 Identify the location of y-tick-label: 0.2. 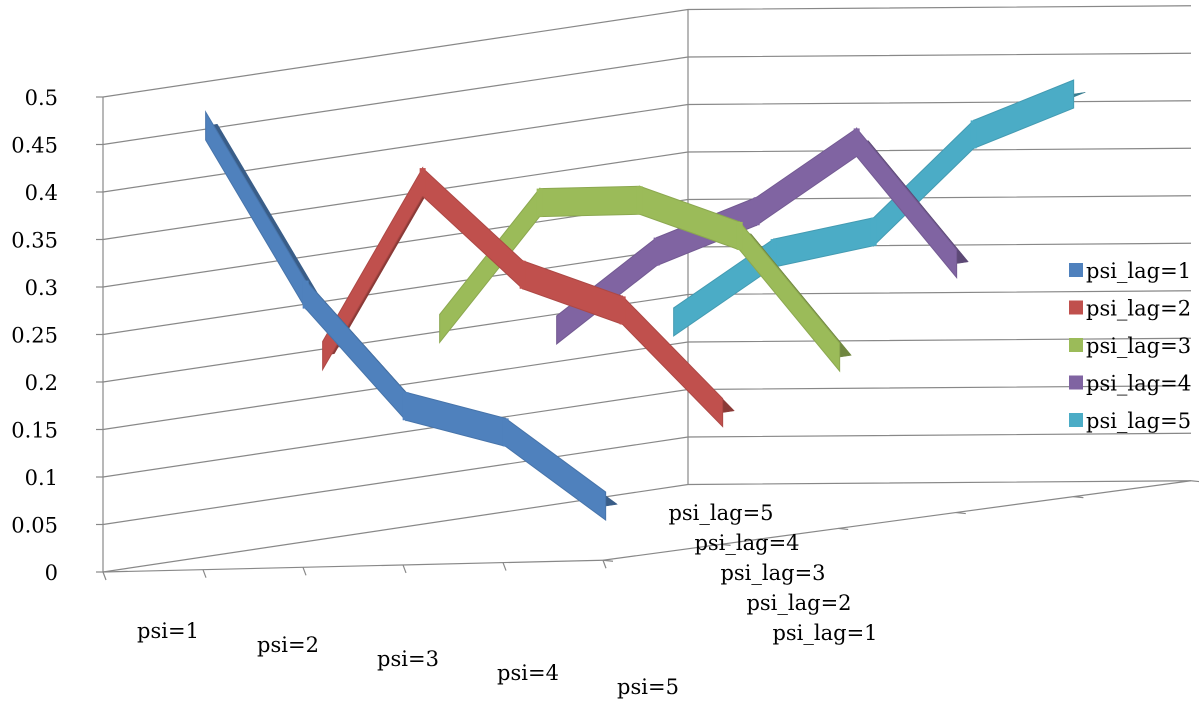
(41, 383).